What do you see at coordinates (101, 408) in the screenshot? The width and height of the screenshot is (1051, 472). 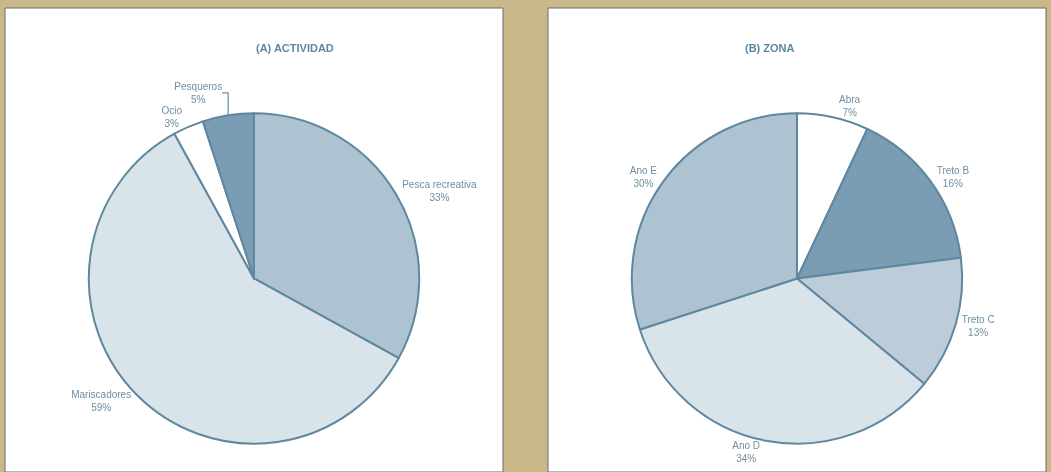 I see `data-label: 59%` at bounding box center [101, 408].